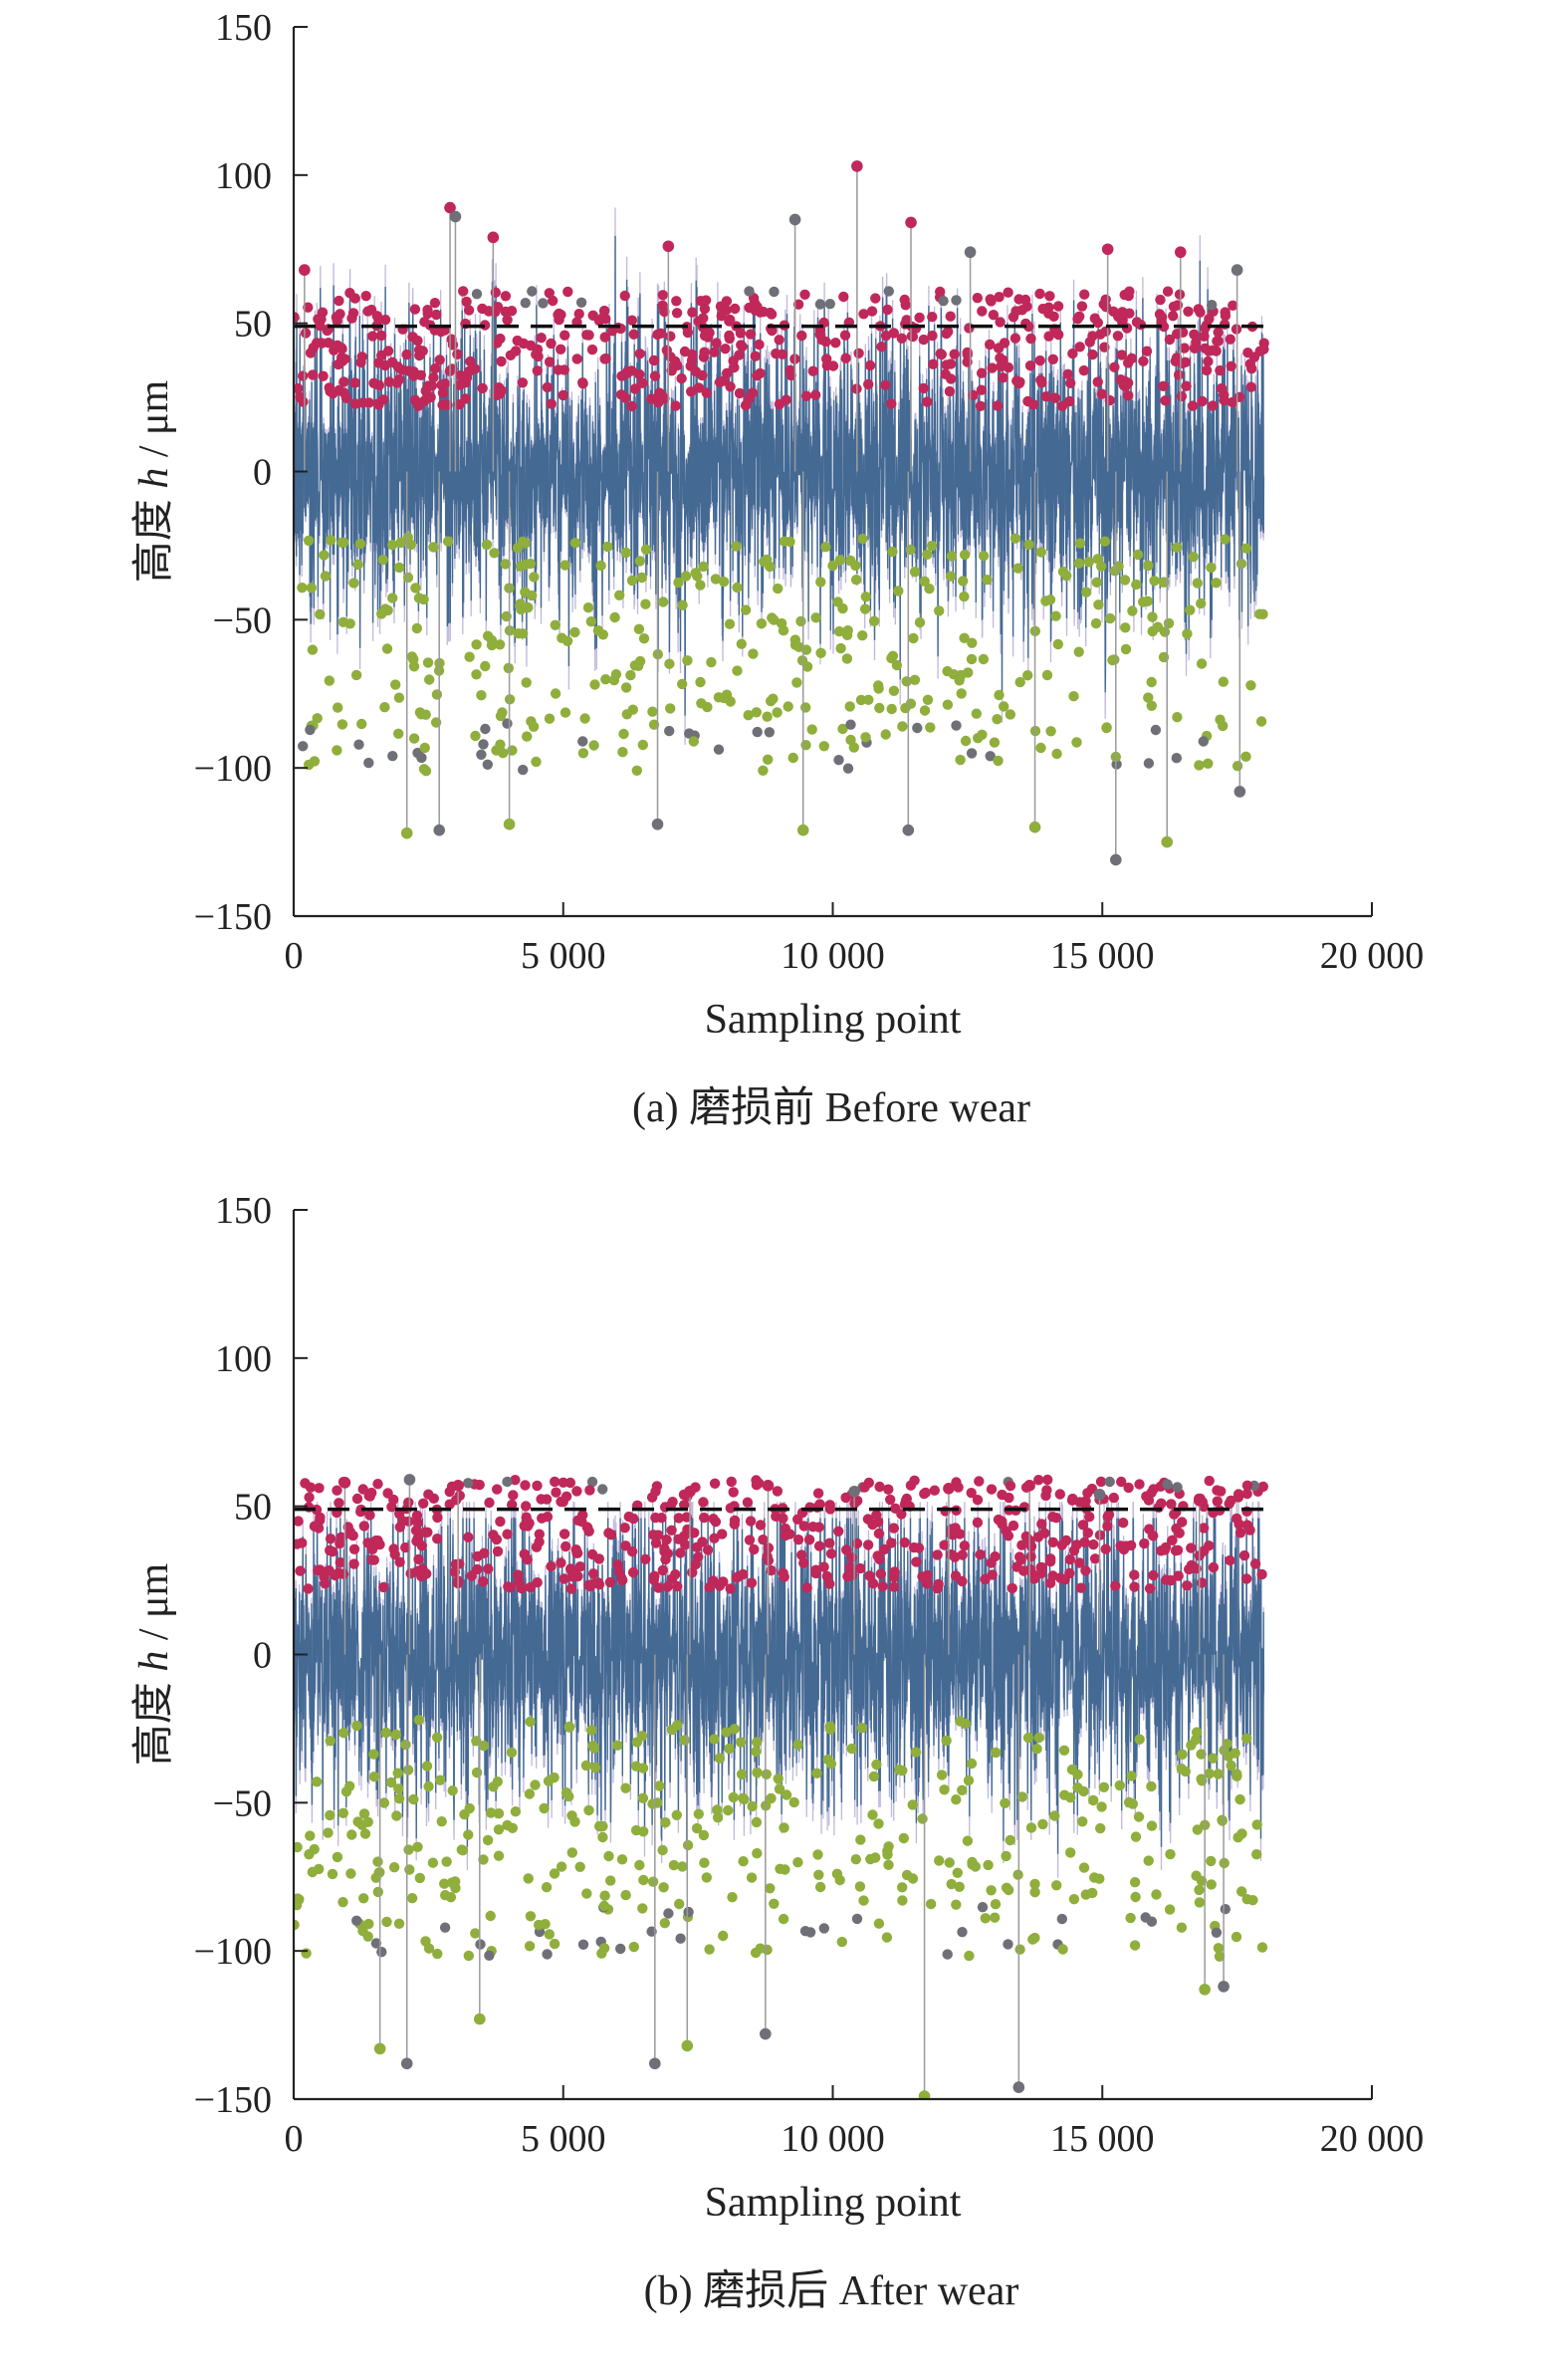 This screenshot has height=2366, width=1568. Describe the element at coordinates (779, 475) in the screenshot. I see `profile-trace` at that location.